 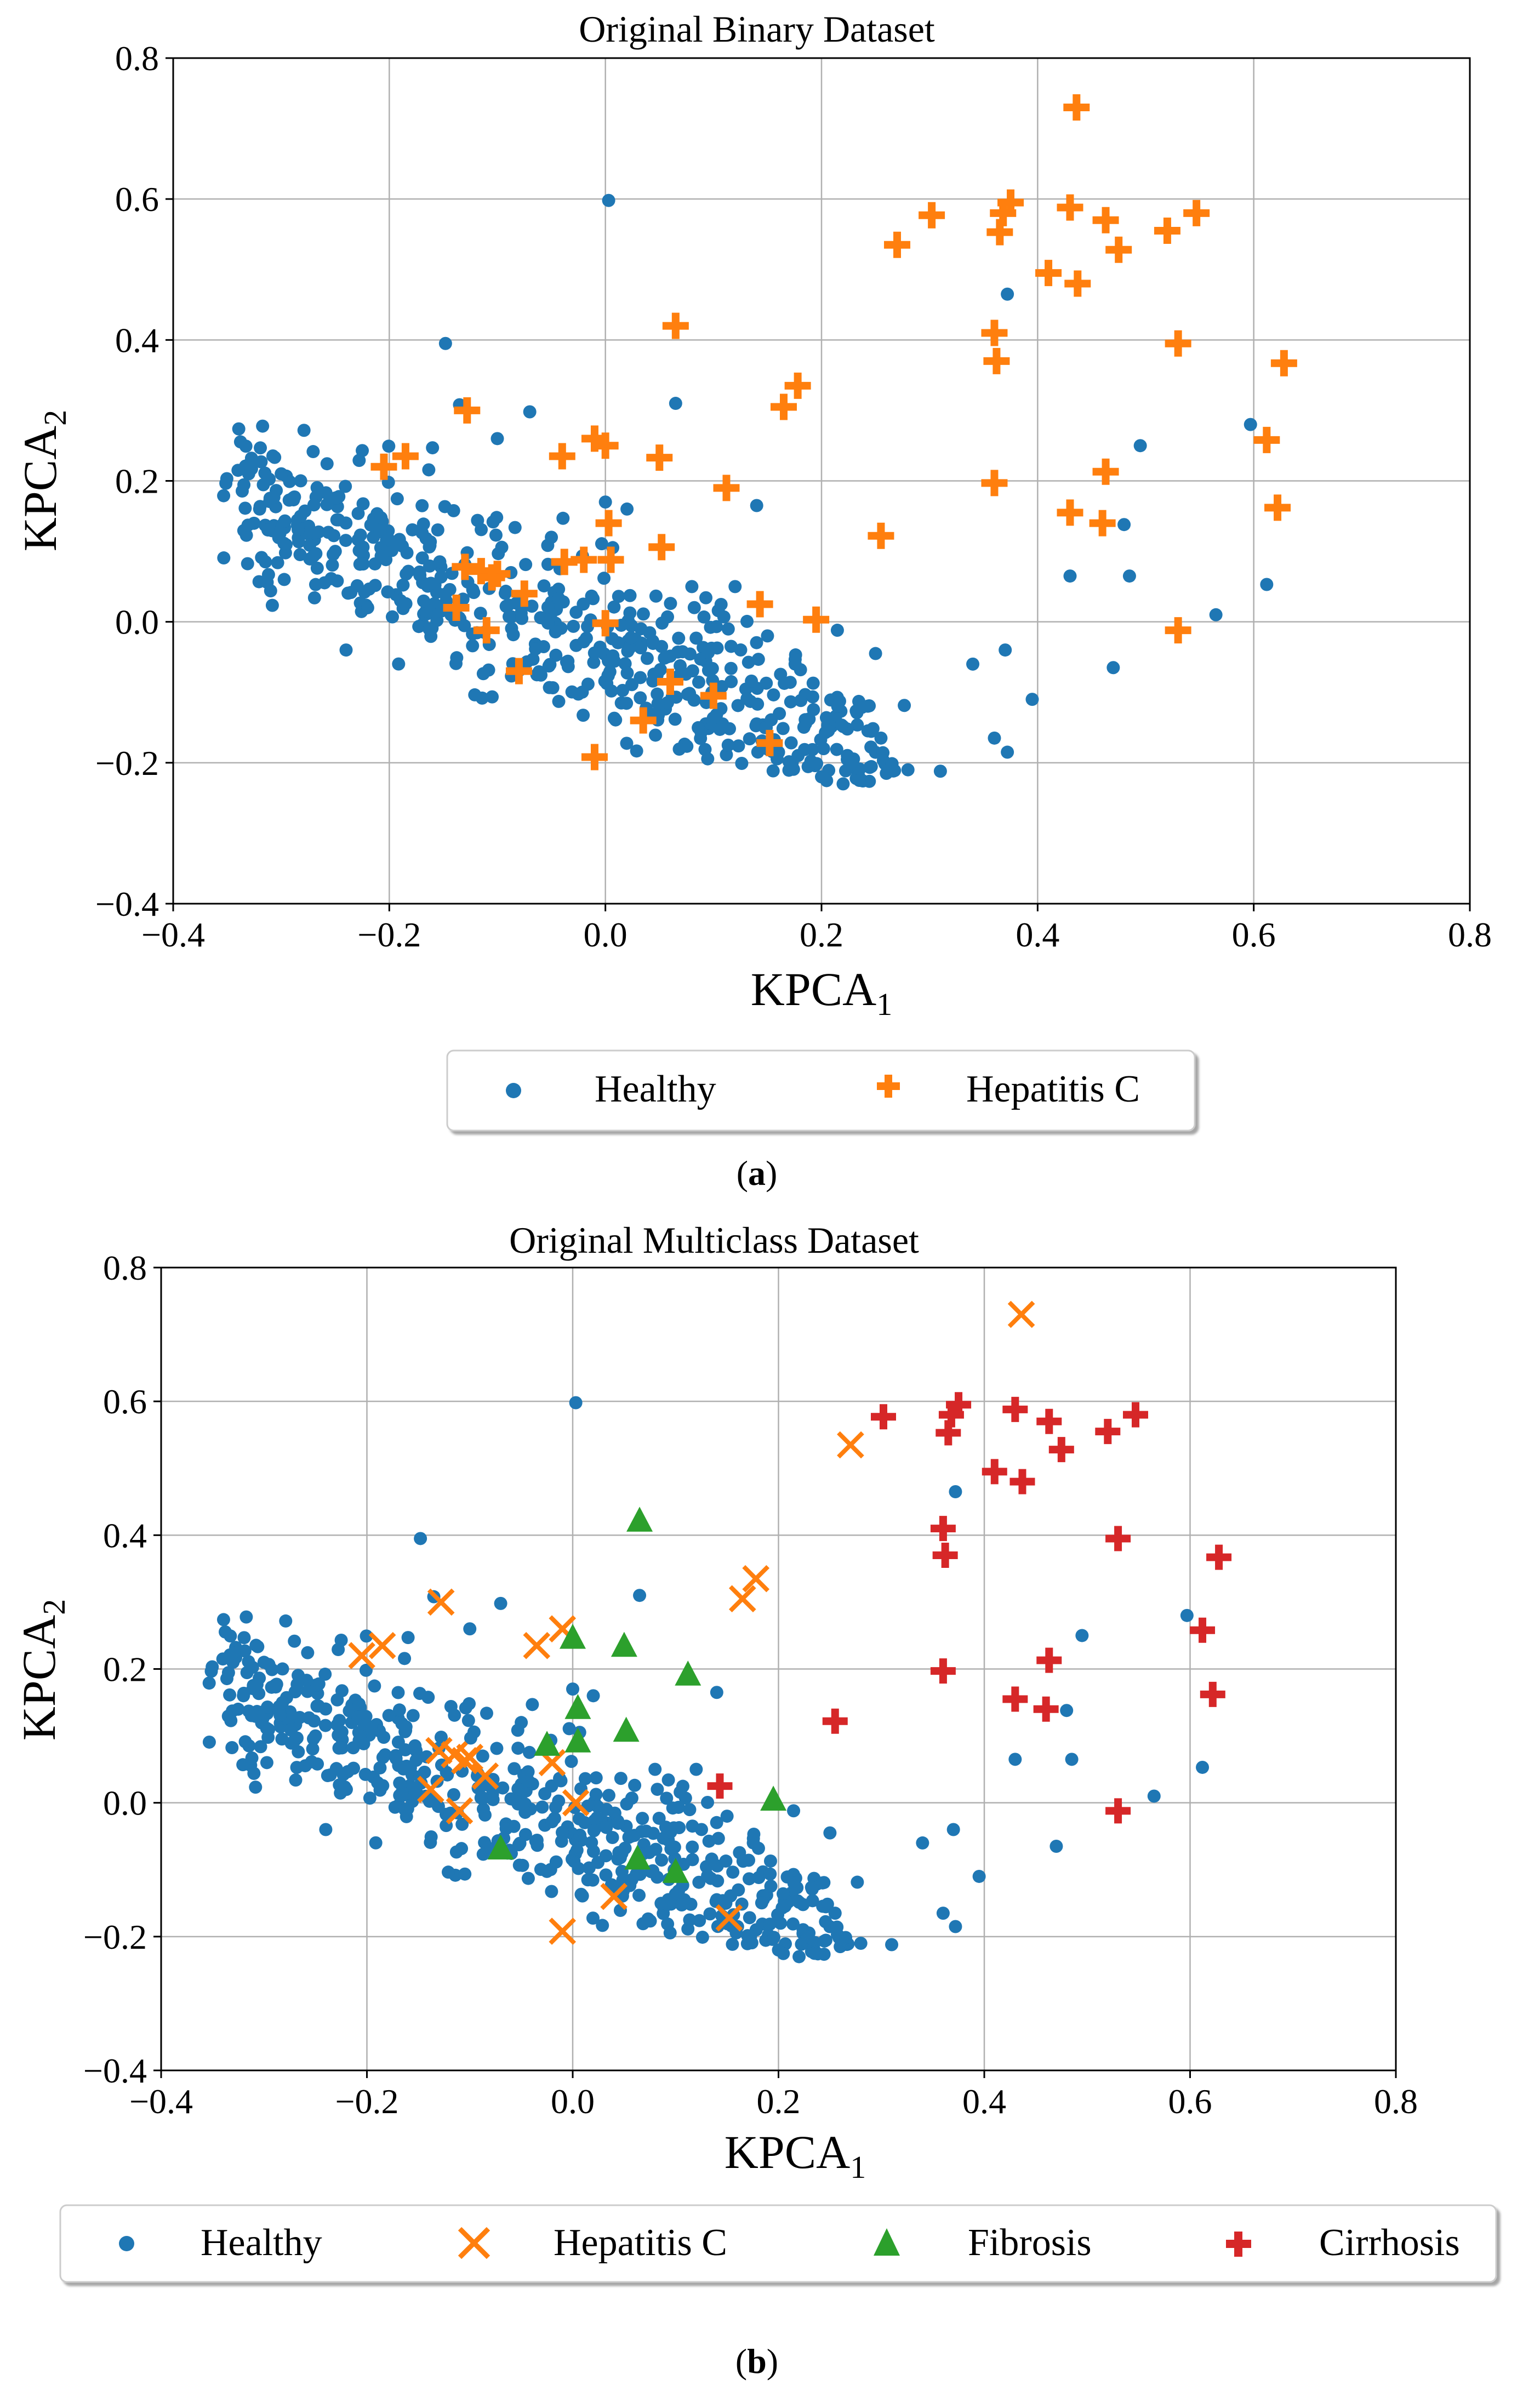 I want to click on panel-b-legend-hepatitis-label: Hepatitis C, so click(x=640, y=2243).